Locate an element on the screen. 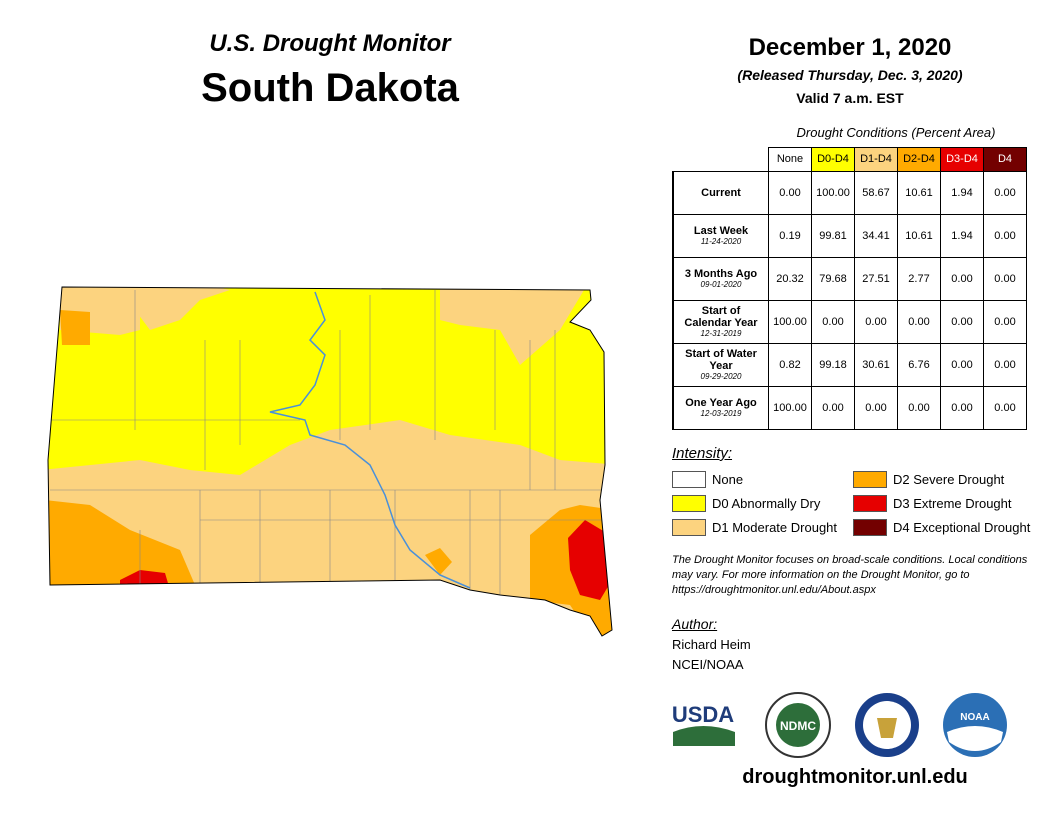 Image resolution: width=1056 pixels, height=816 pixels. column-header: None is located at coordinates (790, 159).